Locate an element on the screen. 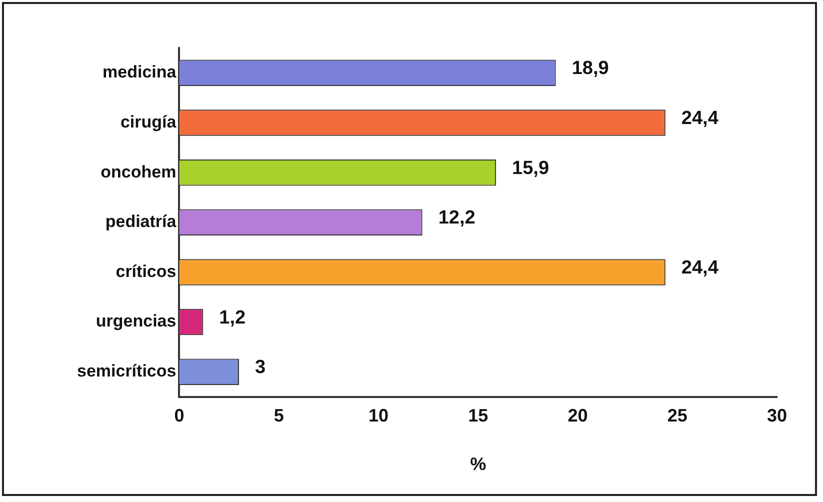 Image resolution: width=823 pixels, height=502 pixels. x-tick-label: 15 is located at coordinates (478, 416).